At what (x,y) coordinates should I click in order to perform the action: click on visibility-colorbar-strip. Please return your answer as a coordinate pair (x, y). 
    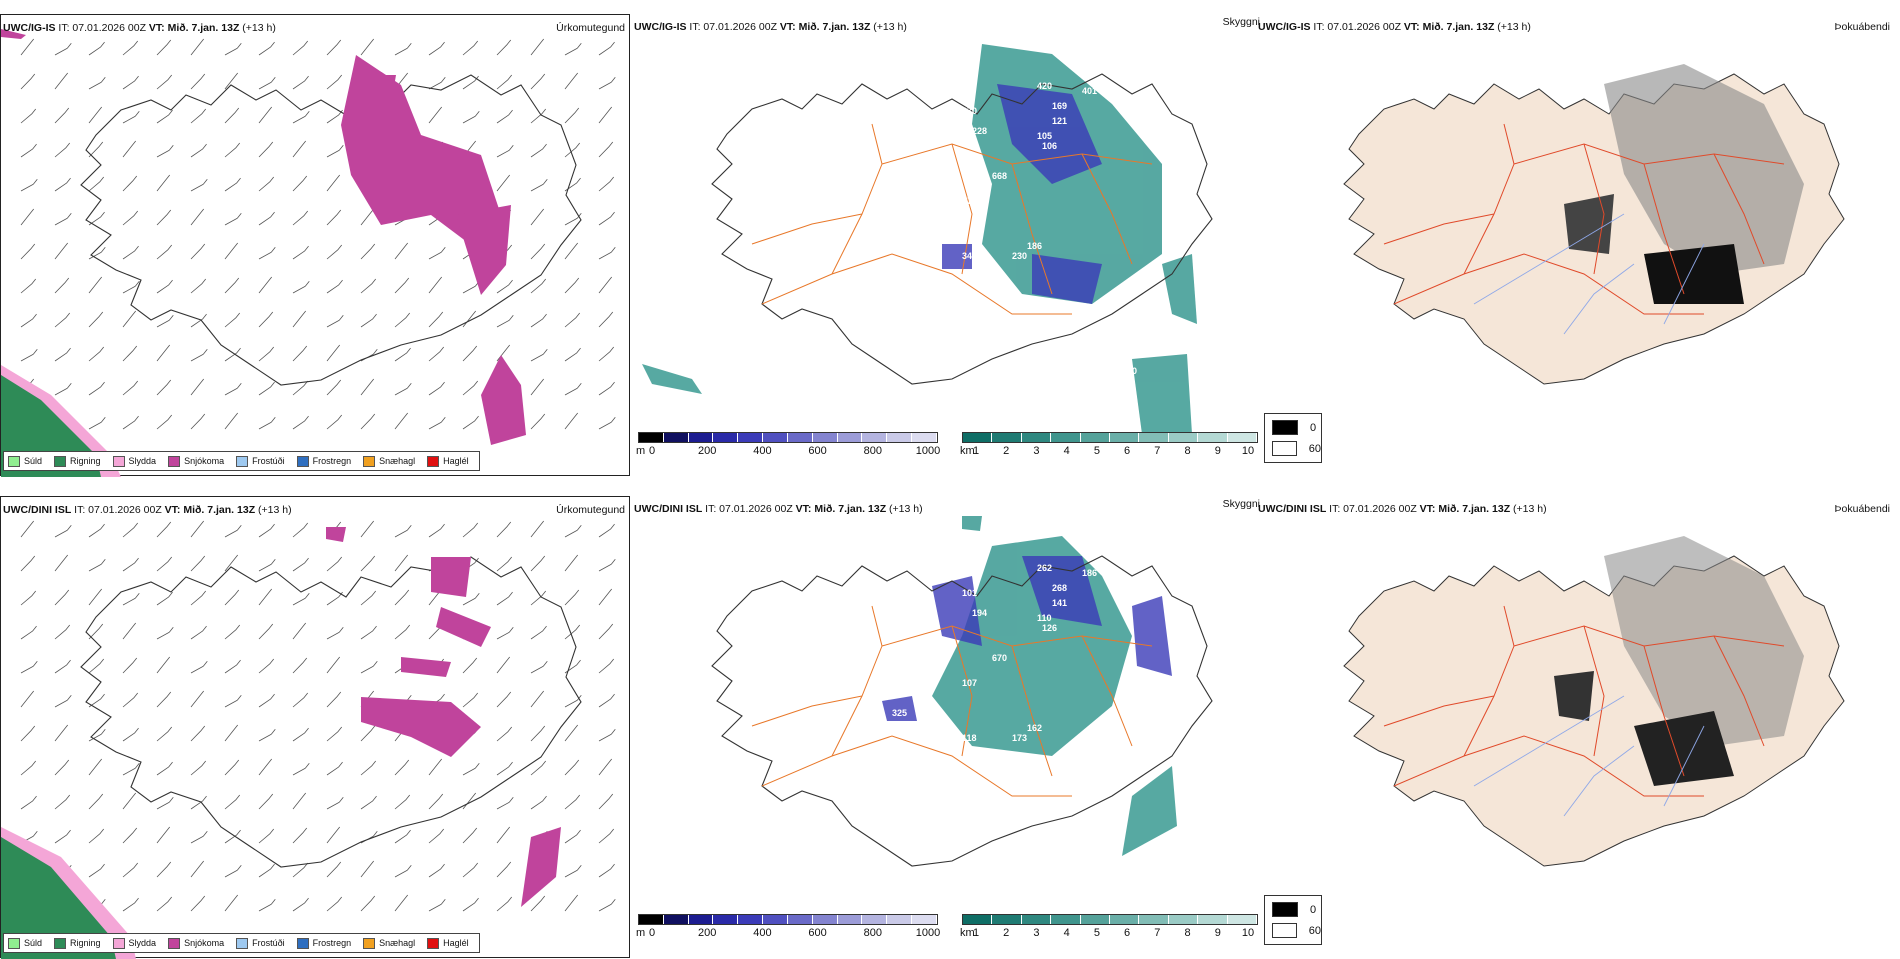
    Looking at the image, I should click on (1110, 919).